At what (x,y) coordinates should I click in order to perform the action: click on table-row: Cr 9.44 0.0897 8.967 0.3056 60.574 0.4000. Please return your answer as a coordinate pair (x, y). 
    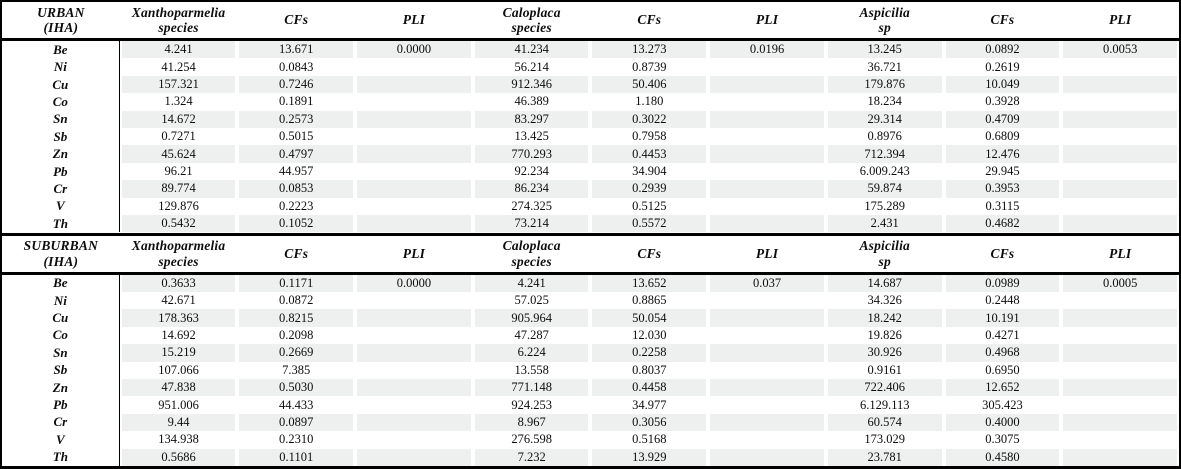
    Looking at the image, I should click on (590, 422).